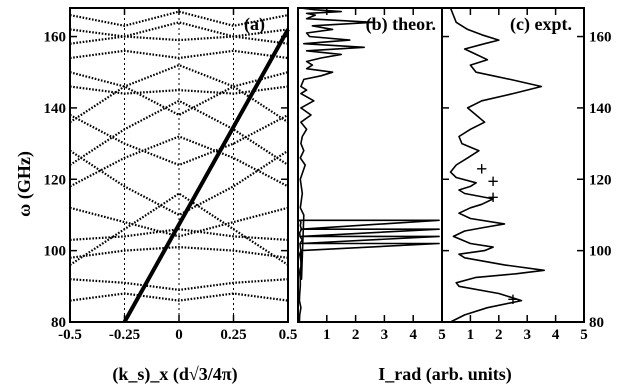 The height and width of the screenshot is (388, 630). What do you see at coordinates (600, 109) in the screenshot?
I see `panel-c-y-tick-label-3: 140` at bounding box center [600, 109].